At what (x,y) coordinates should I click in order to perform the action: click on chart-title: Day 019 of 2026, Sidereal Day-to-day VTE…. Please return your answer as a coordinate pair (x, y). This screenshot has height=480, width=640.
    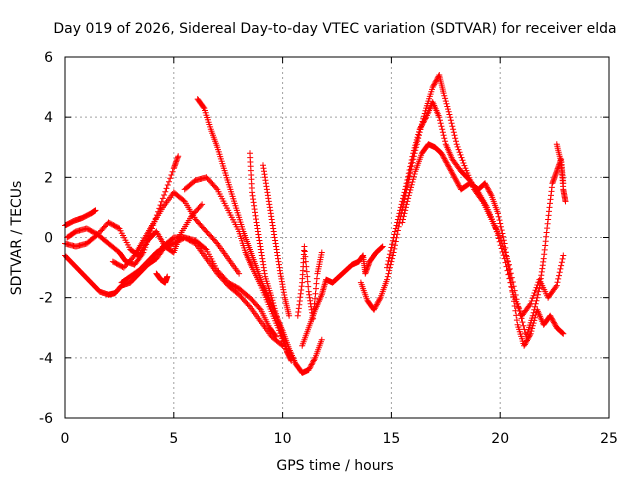
    Looking at the image, I should click on (334, 29).